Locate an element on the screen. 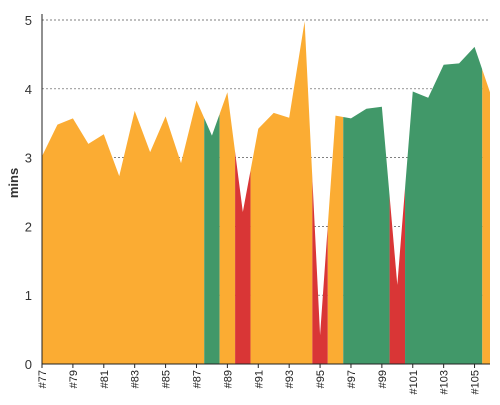 The height and width of the screenshot is (405, 500). x-tick-label: #91 is located at coordinates (259, 379).